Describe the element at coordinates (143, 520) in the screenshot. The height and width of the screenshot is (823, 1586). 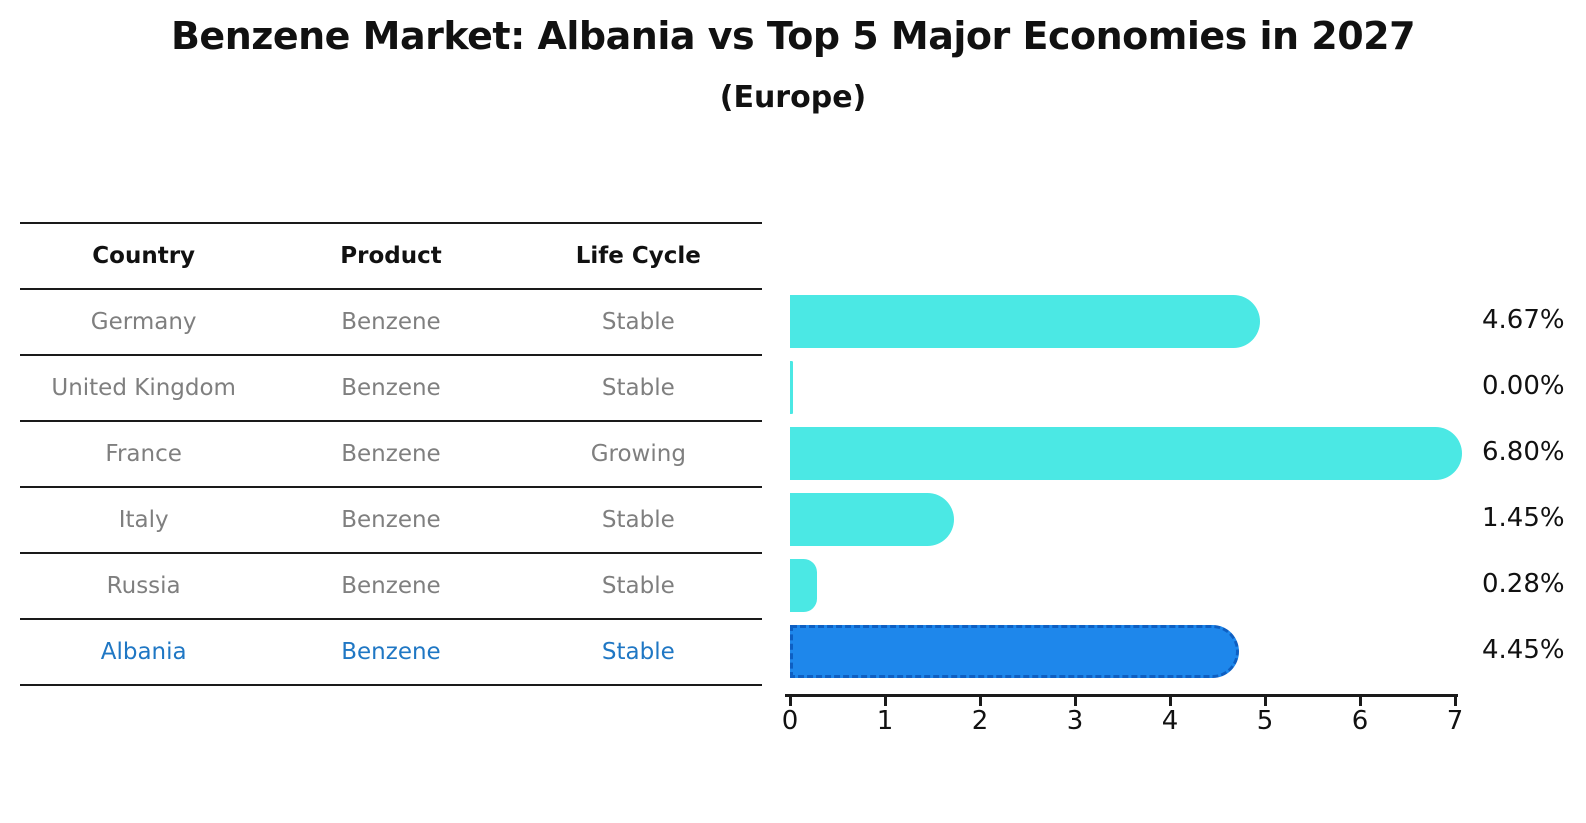
I see `table-cell-country: Italy` at that location.